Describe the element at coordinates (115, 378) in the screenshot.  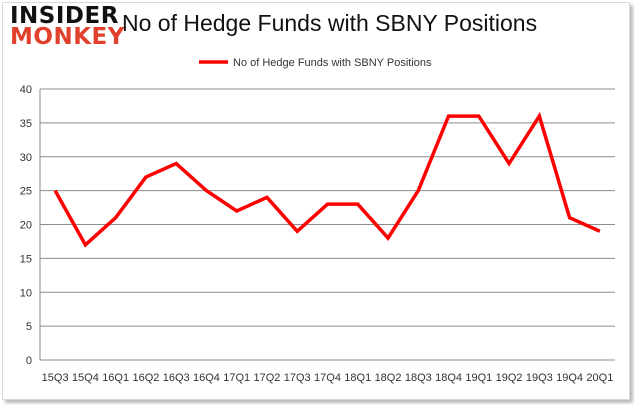
I see `x-tick-label: 16Q1` at that location.